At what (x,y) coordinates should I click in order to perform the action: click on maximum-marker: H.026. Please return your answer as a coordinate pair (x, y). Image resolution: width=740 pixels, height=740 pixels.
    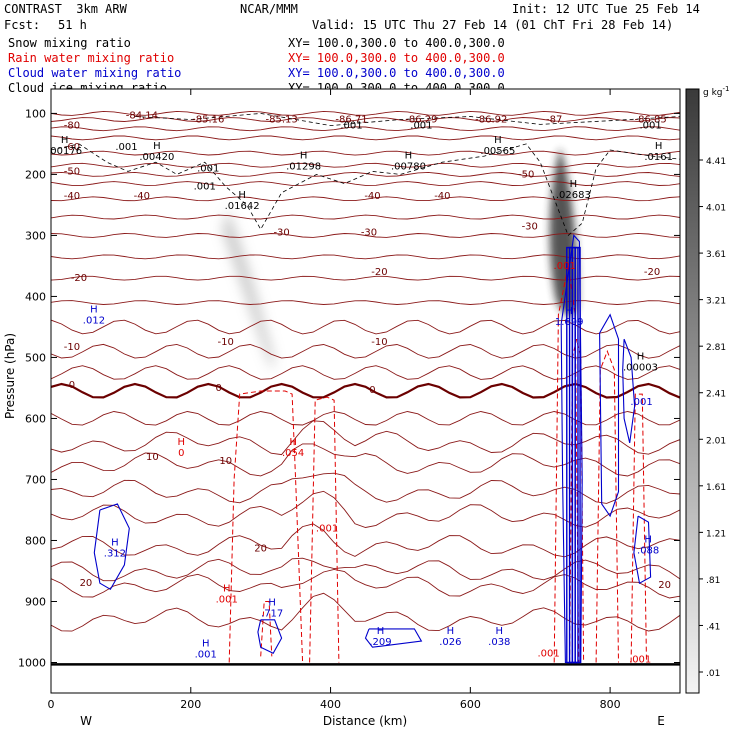
    Looking at the image, I should click on (450, 637).